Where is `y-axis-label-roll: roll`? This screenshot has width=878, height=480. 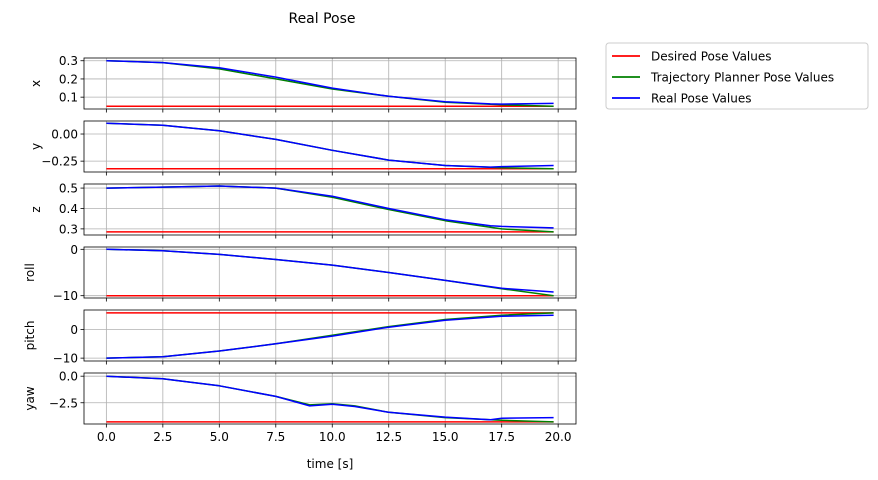
y-axis-label-roll: roll is located at coordinates (30, 272).